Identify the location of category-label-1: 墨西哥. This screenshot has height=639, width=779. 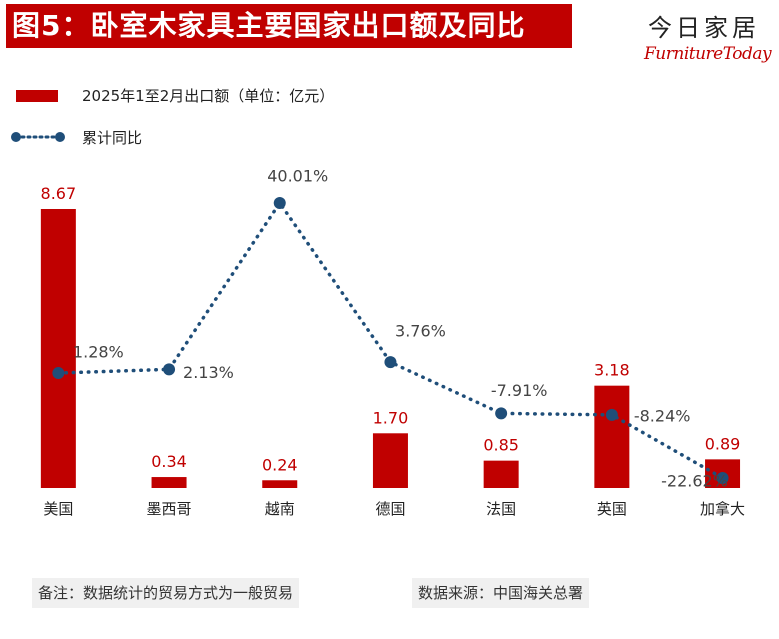
(169, 509).